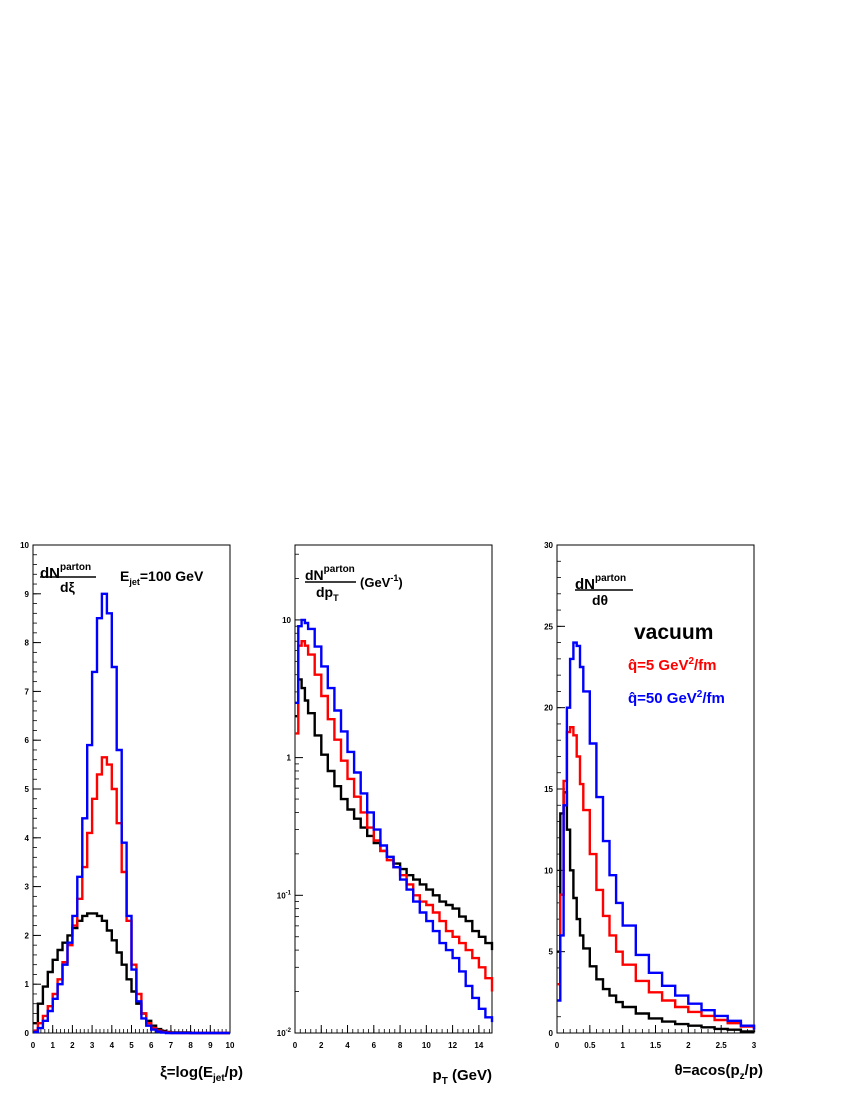 The width and height of the screenshot is (850, 1100). What do you see at coordinates (381, 581) in the screenshot?
I see `ylabel-unit: (GeV-1)` at bounding box center [381, 581].